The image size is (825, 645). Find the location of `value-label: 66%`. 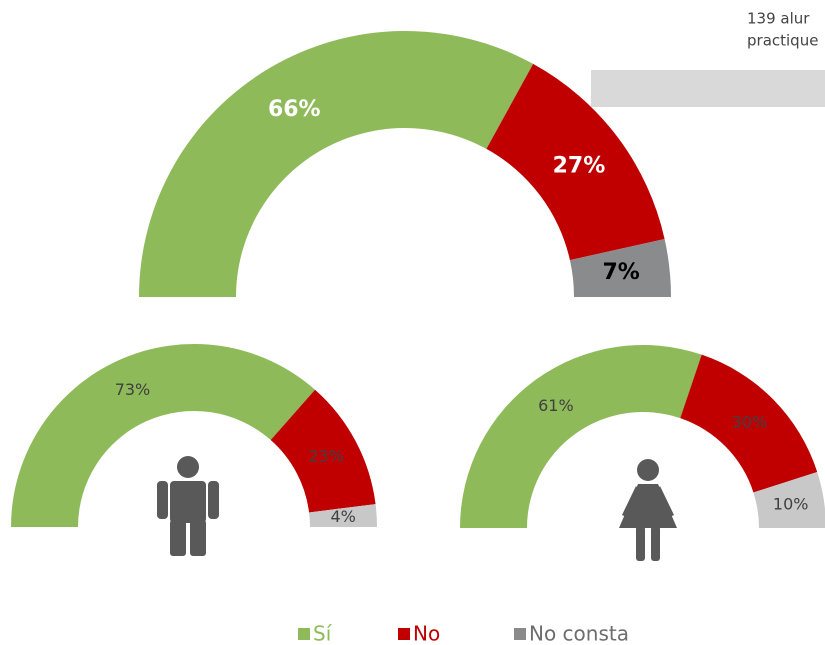

value-label: 66% is located at coordinates (294, 109).